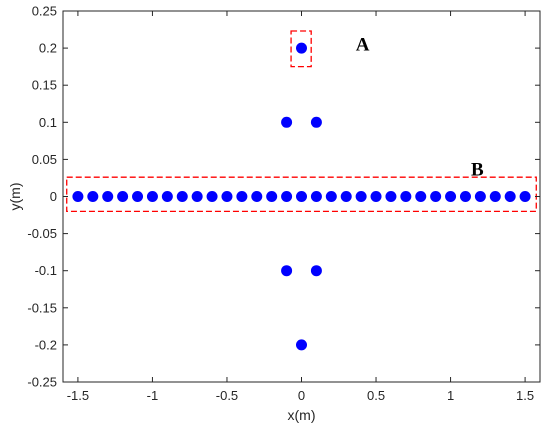 The image size is (550, 434). What do you see at coordinates (420, 107) in the screenshot?
I see `annotation-labels: AB` at bounding box center [420, 107].